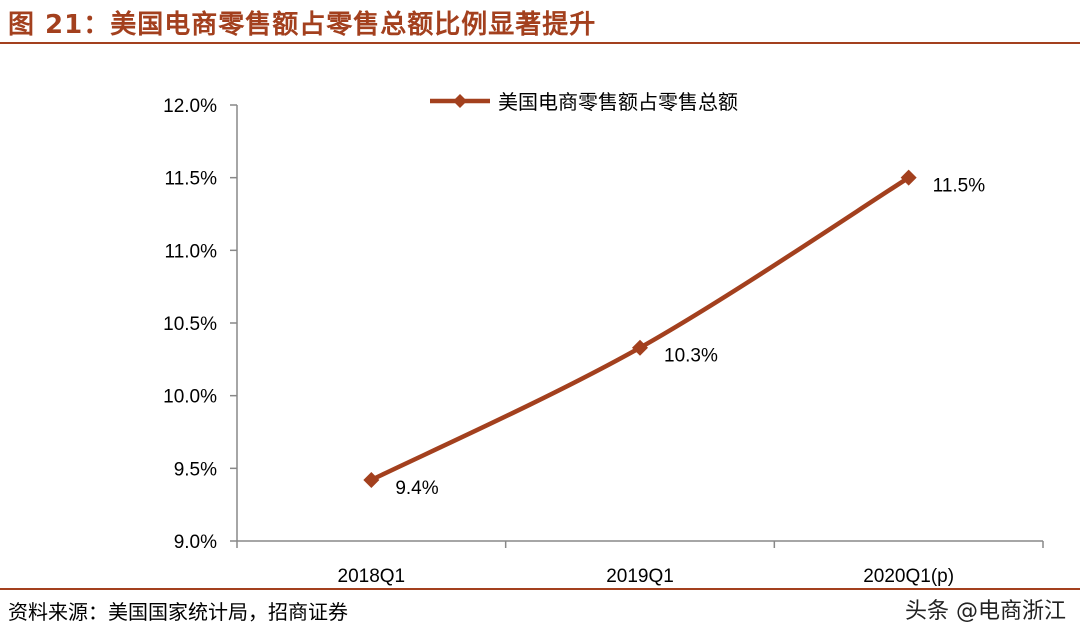 The width and height of the screenshot is (1080, 635). What do you see at coordinates (540, 589) in the screenshot?
I see `footer-divider` at bounding box center [540, 589].